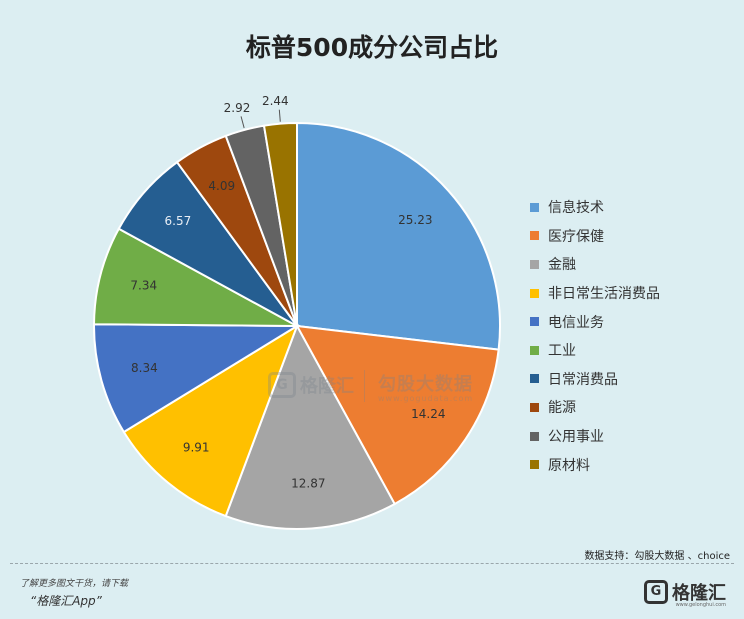 Image resolution: width=744 pixels, height=619 pixels. I want to click on value-label-6: 7.34, so click(143, 286).